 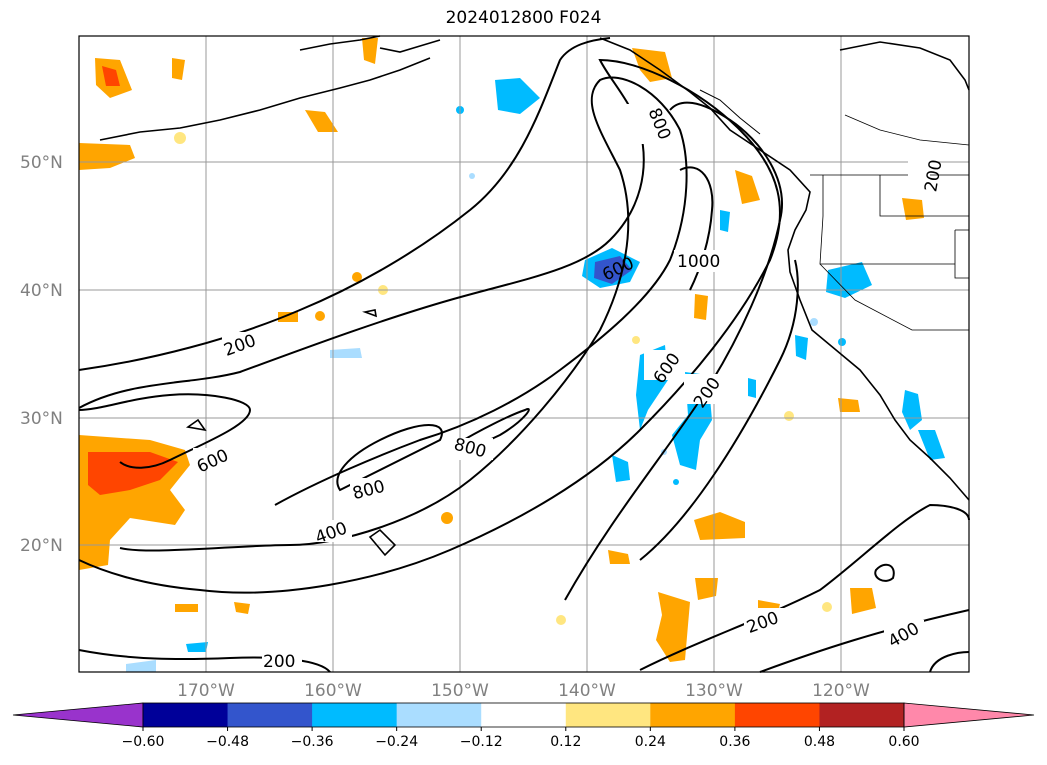 I want to click on lon-label-130w: 130°W, so click(x=714, y=691).